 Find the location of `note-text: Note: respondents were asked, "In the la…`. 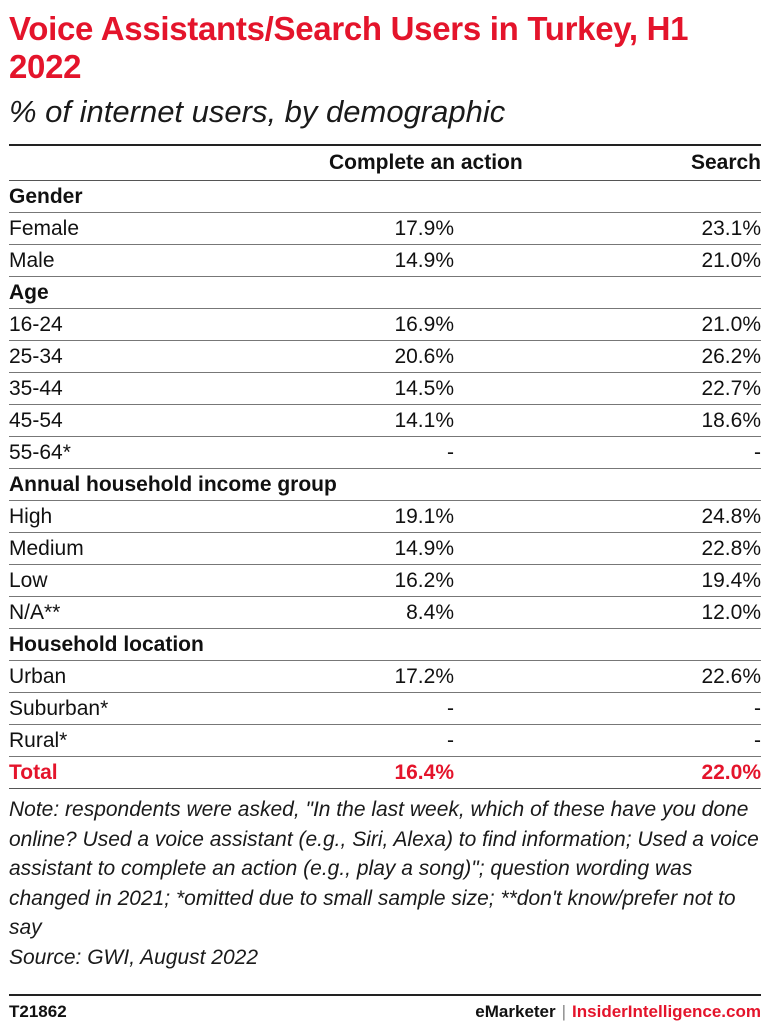

note-text: Note: respondents were asked, "In the la… is located at coordinates (384, 868).